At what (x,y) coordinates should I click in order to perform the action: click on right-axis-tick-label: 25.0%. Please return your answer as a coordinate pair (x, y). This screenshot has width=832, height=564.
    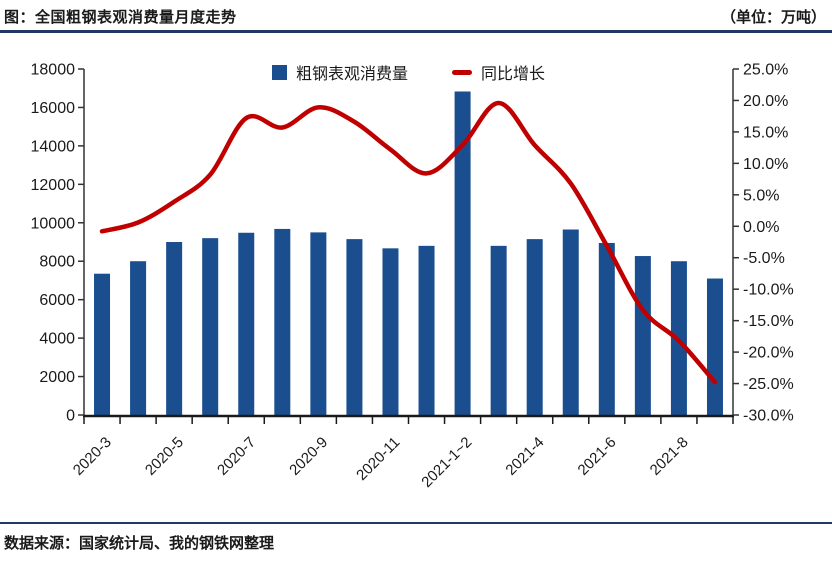
    Looking at the image, I should click on (765, 70).